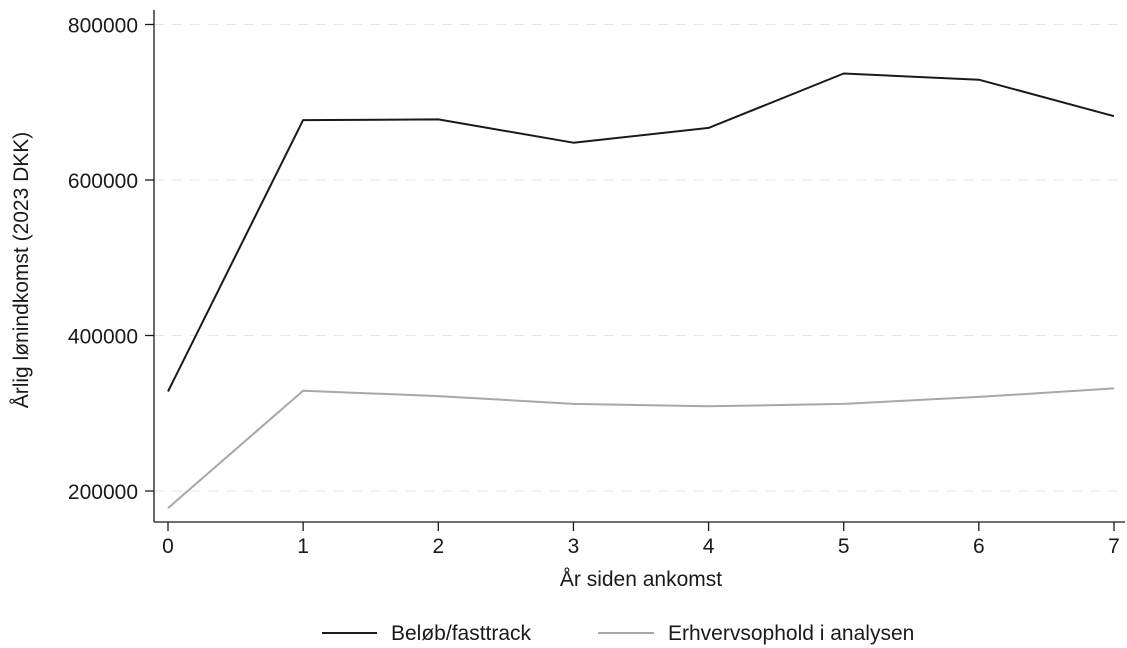 The width and height of the screenshot is (1127, 648). What do you see at coordinates (103, 492) in the screenshot?
I see `y-tick-label: 200000` at bounding box center [103, 492].